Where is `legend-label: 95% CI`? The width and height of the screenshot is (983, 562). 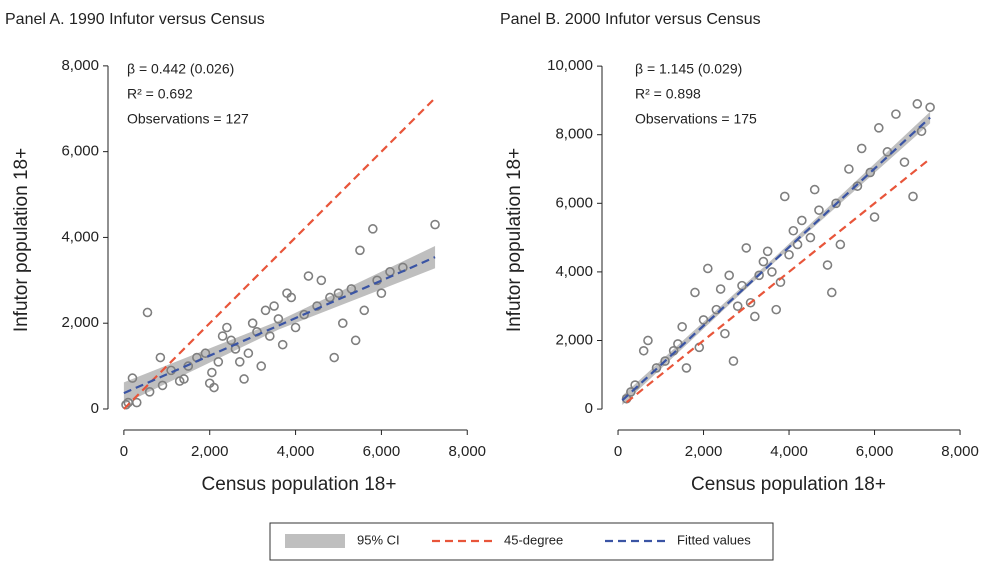 legend-label: 95% CI is located at coordinates (378, 539).